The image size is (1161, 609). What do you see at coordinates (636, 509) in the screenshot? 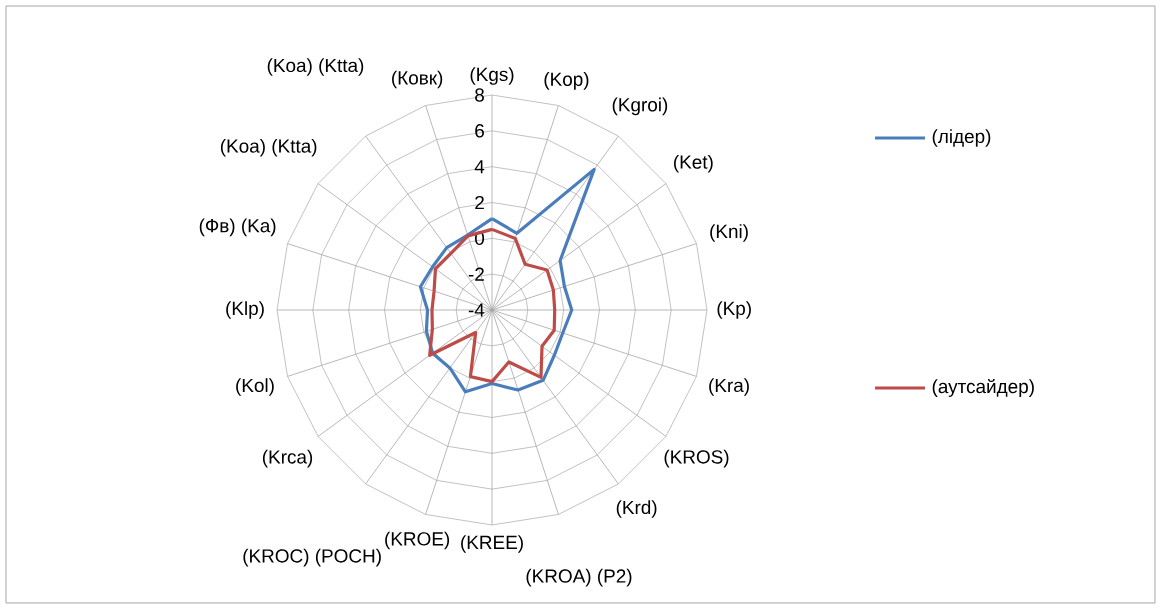
I see `spoke-label: (Krd)` at bounding box center [636, 509].